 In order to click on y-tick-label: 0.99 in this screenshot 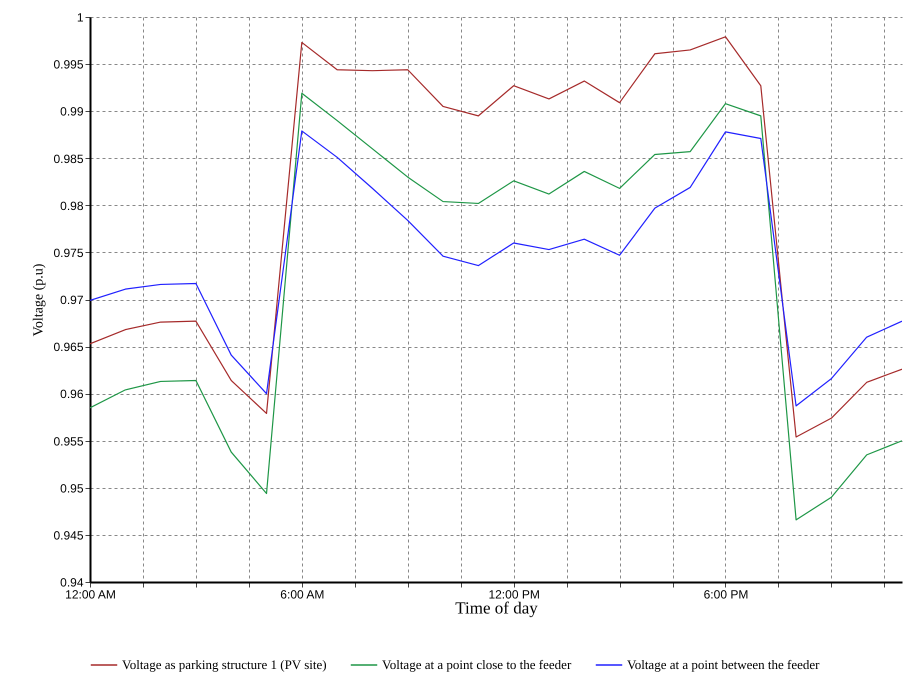, I will do `click(72, 111)`.